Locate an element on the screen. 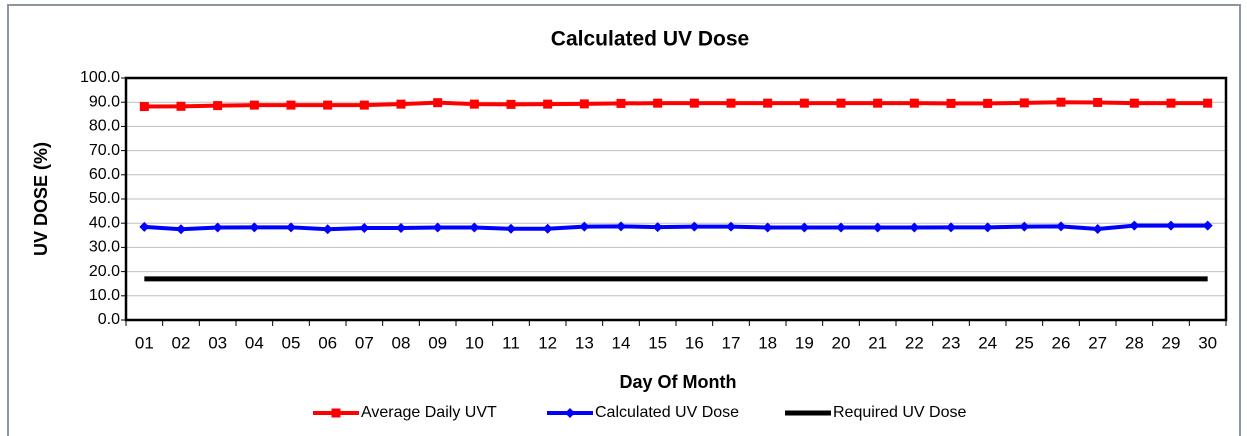 This screenshot has width=1247, height=436. x-tick-label: 30 is located at coordinates (1207, 342).